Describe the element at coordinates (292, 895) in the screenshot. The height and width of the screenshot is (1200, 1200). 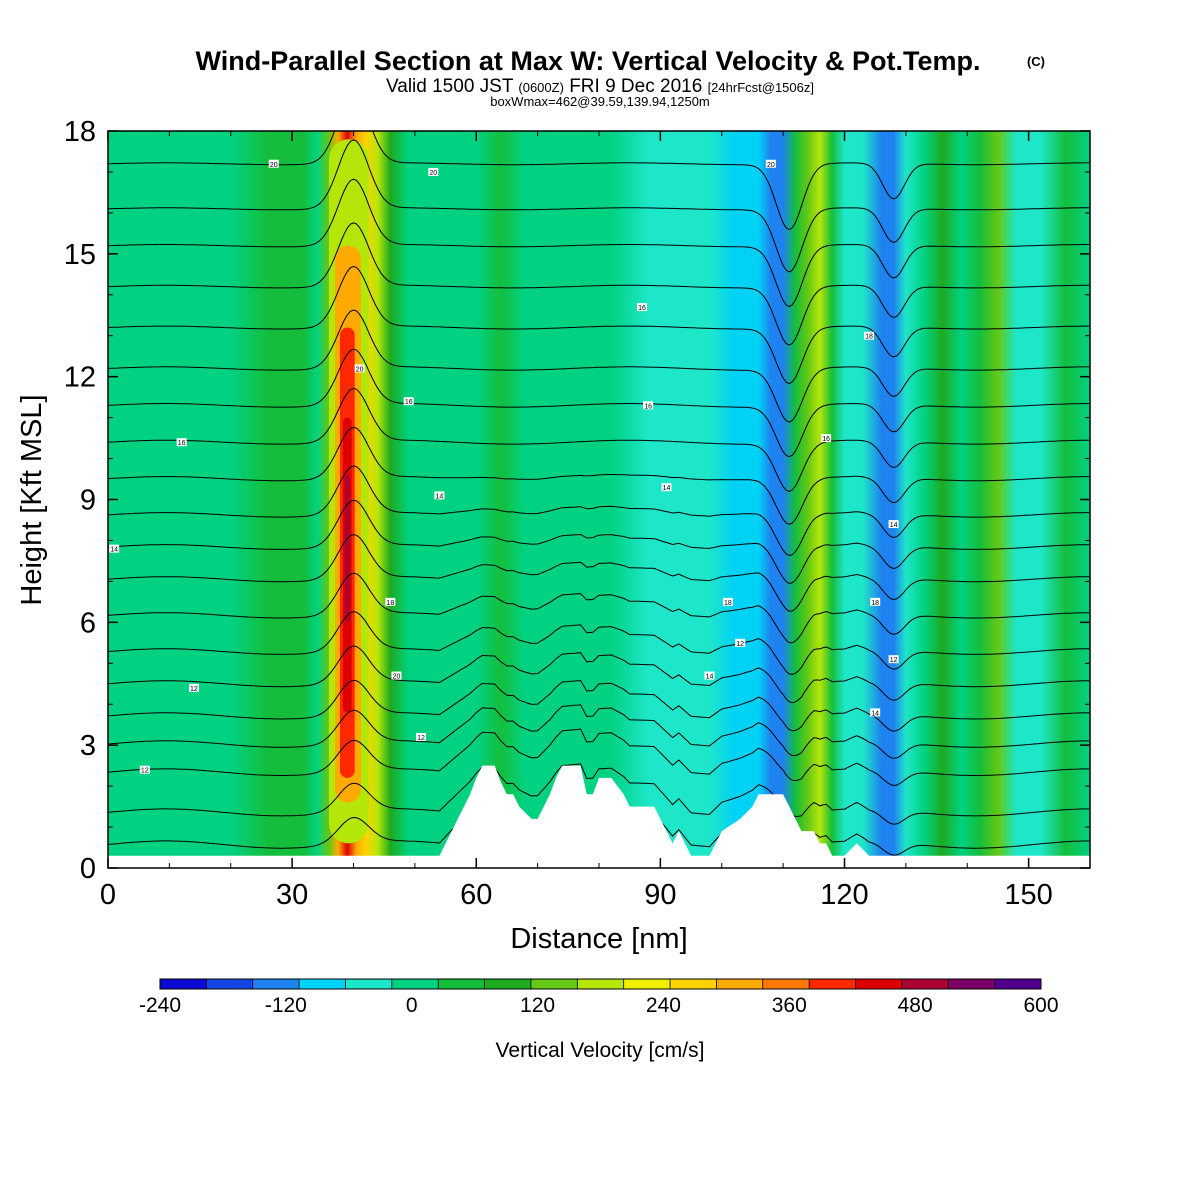
I see `x-tick-label: 30` at that location.